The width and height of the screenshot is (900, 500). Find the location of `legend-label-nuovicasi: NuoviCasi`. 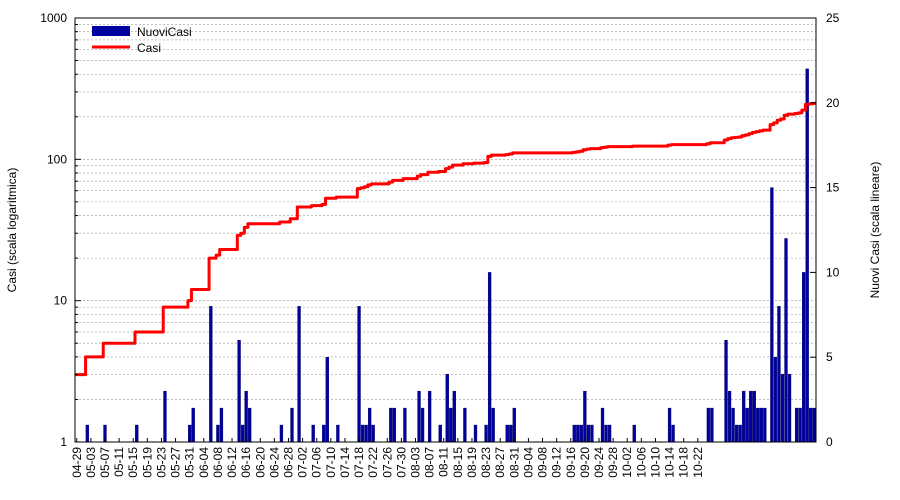

legend-label-nuovicasi: NuoviCasi is located at coordinates (164, 32).